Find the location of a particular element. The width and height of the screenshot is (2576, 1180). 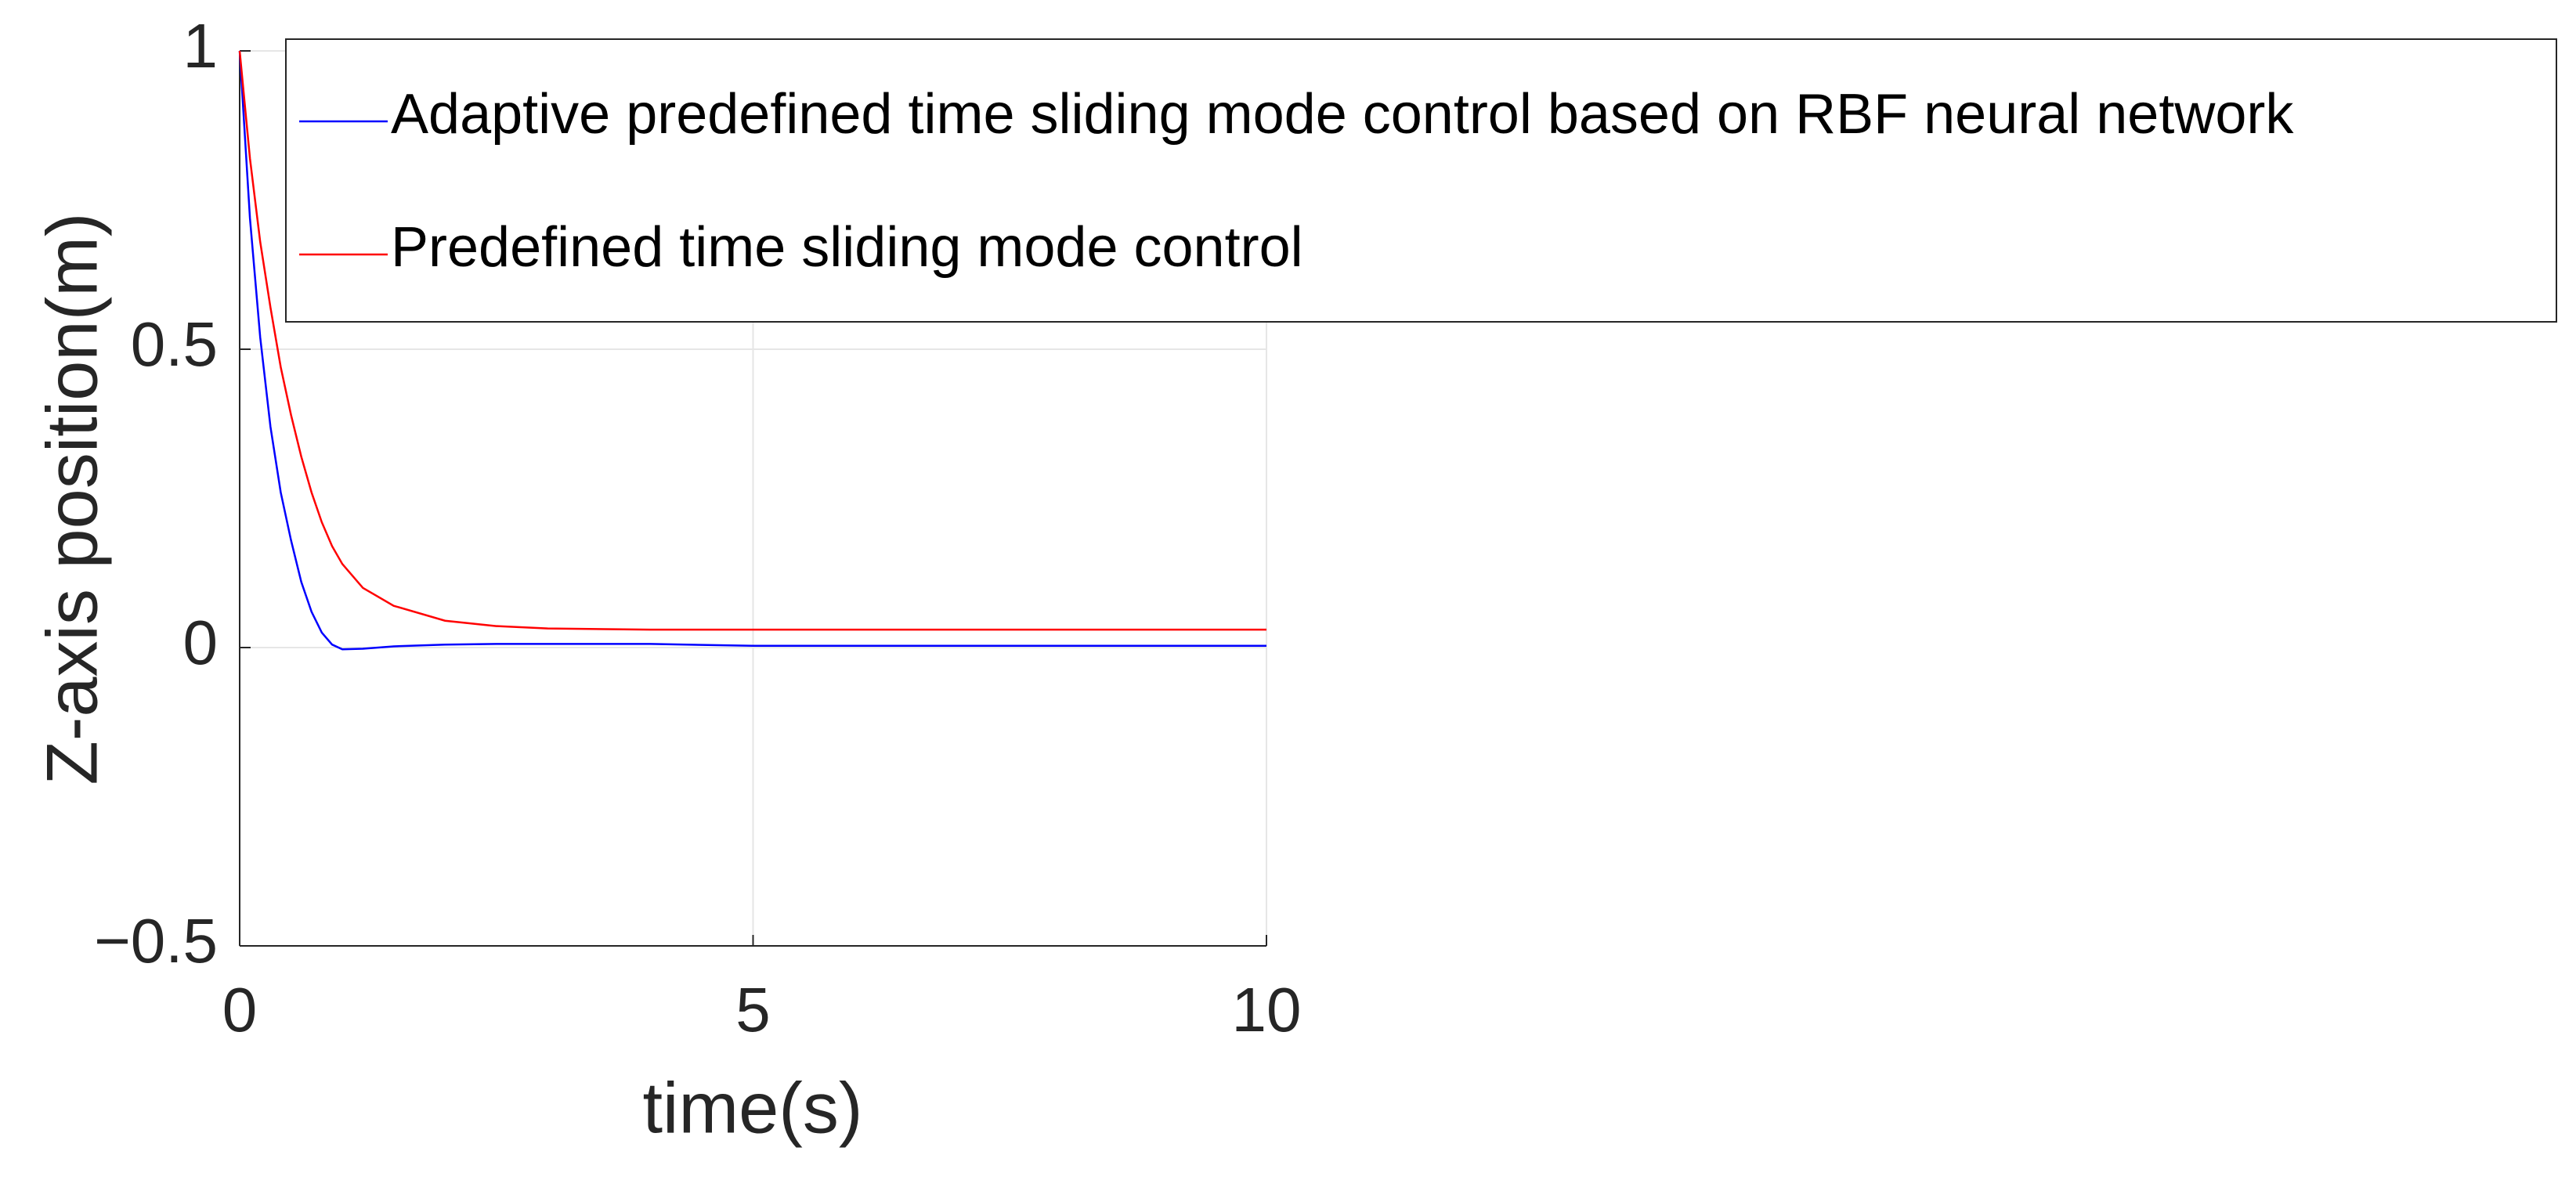

y-axis-label: Z-axis position(m) is located at coordinates (72, 498).